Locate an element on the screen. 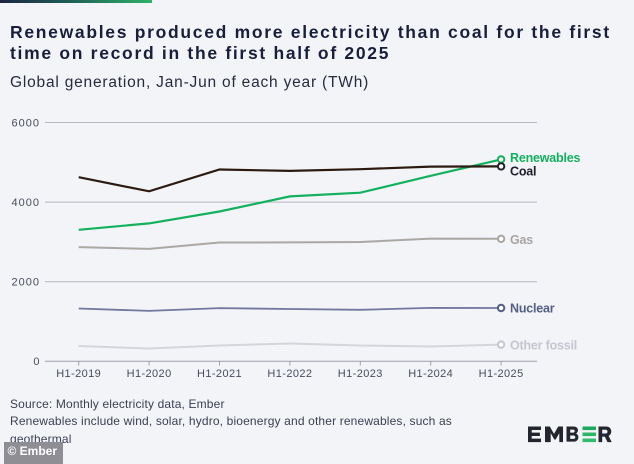 Image resolution: width=634 pixels, height=464 pixels. svg-text: 4000 is located at coordinates (26, 203).